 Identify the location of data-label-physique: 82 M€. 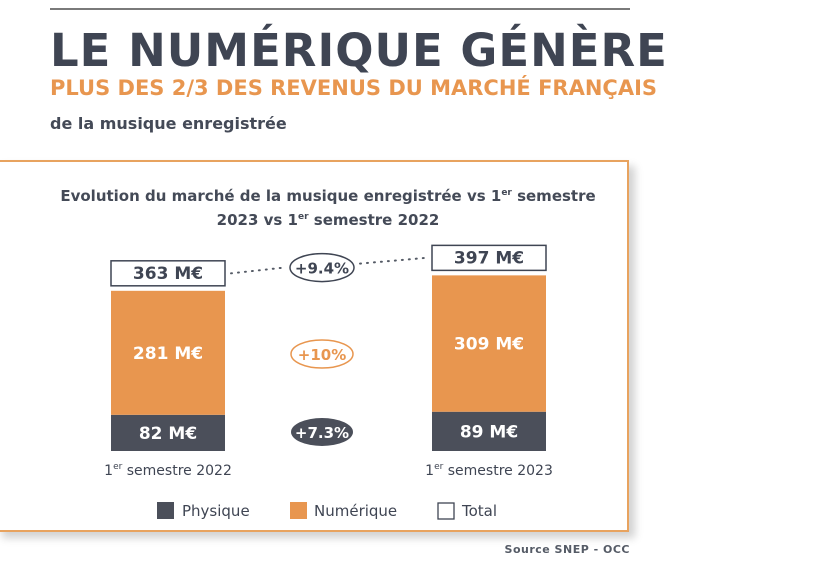
(168, 434).